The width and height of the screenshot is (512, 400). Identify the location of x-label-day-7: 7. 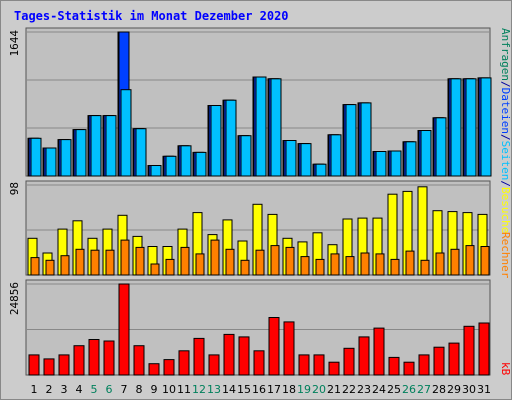
(124, 389).